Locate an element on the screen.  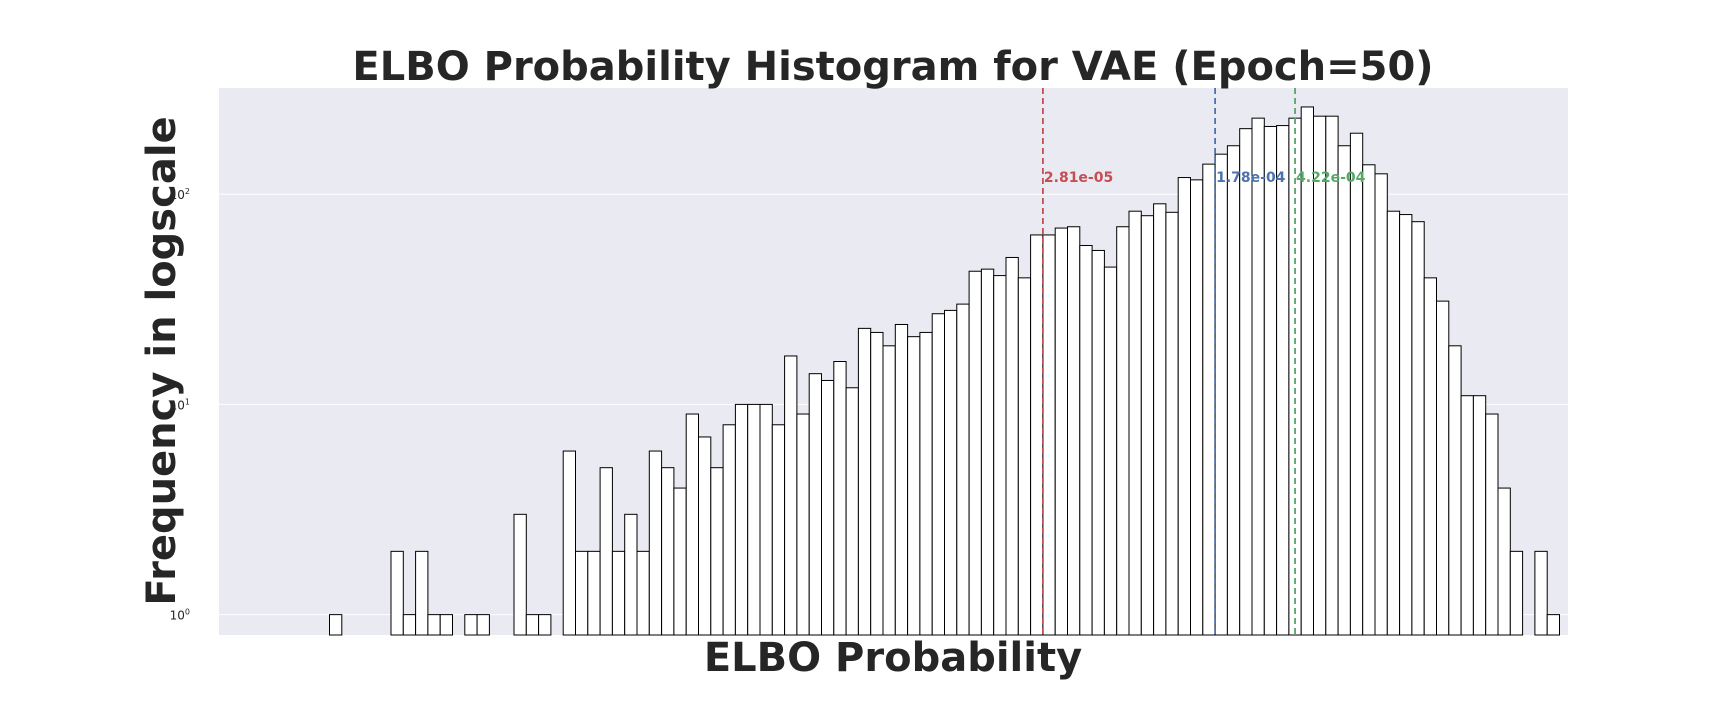
x-axis-label: ELBO Probability is located at coordinates (893, 658).